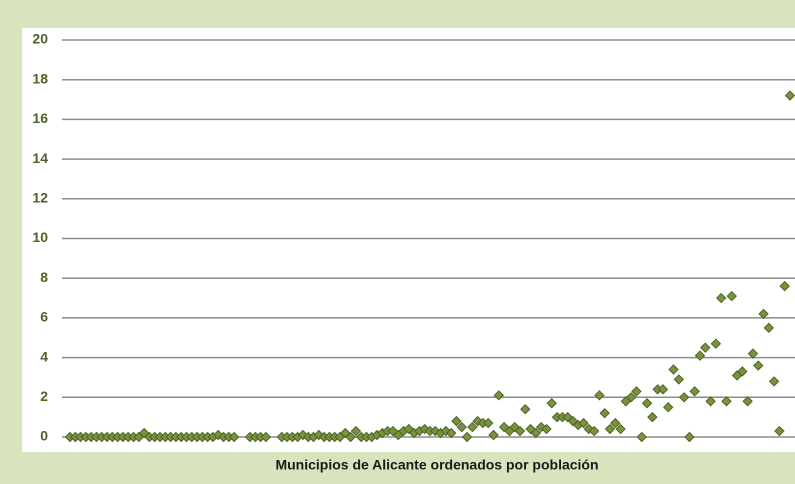  I want to click on y-tick-label: 20, so click(40, 39).